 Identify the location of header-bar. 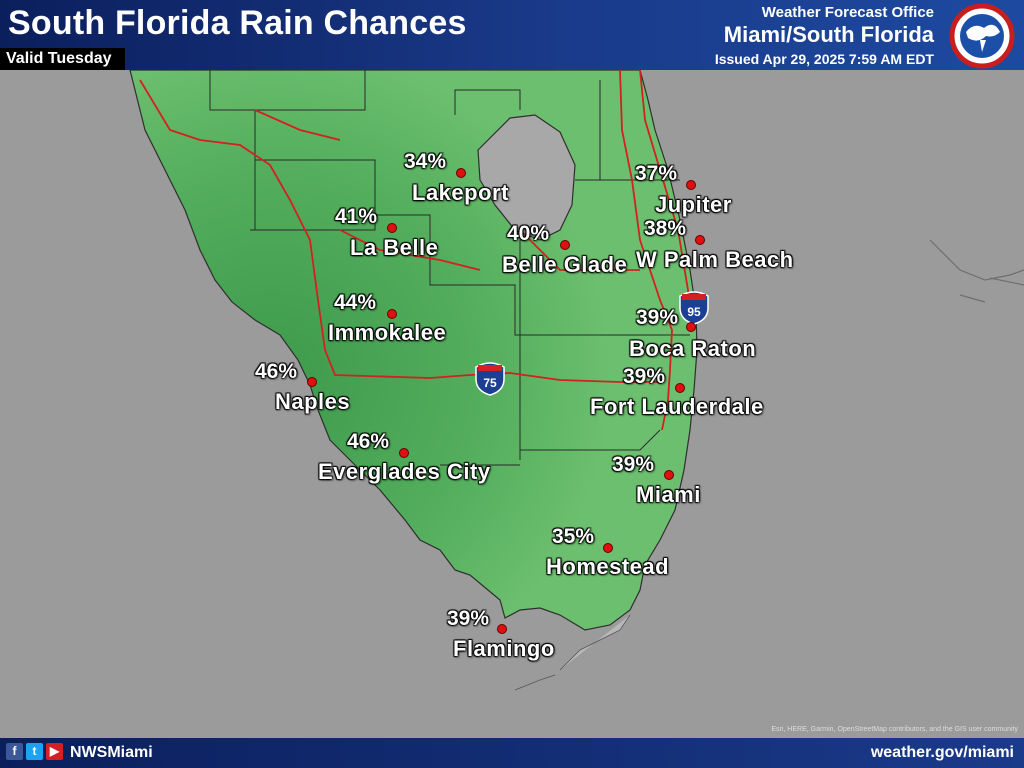
(512, 35).